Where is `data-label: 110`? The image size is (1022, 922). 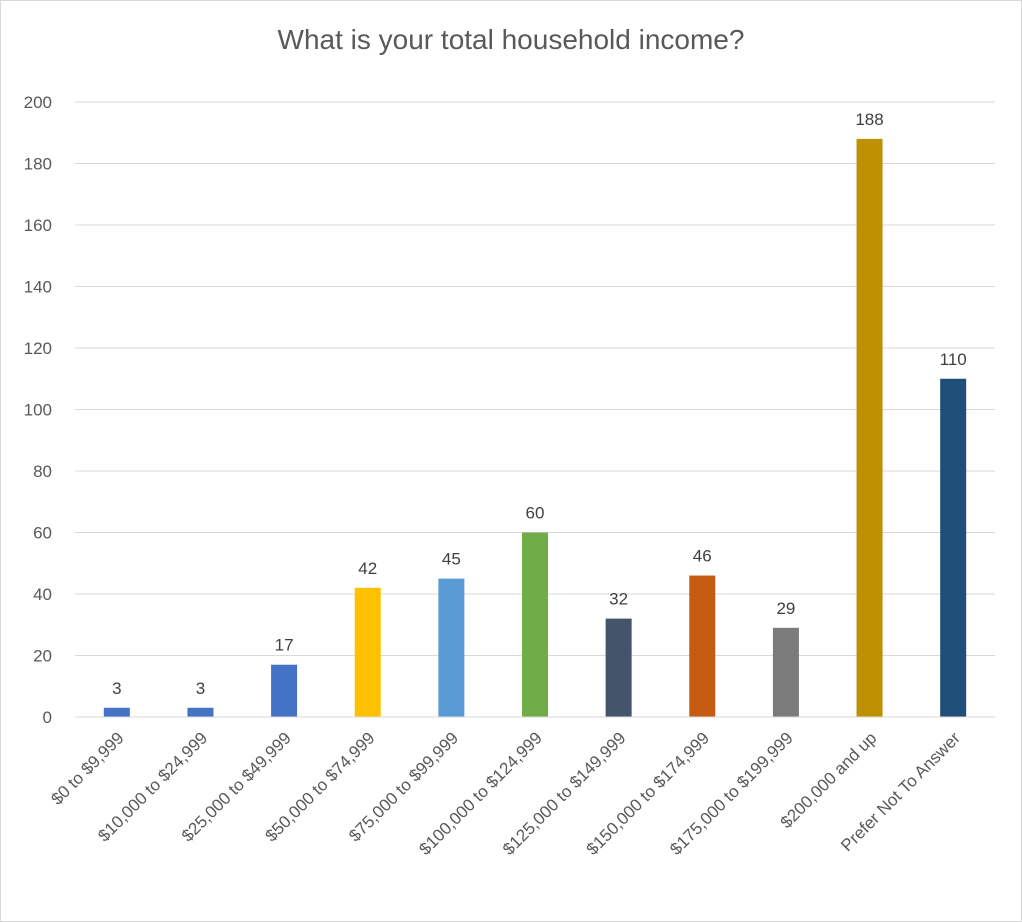 data-label: 110 is located at coordinates (953, 359).